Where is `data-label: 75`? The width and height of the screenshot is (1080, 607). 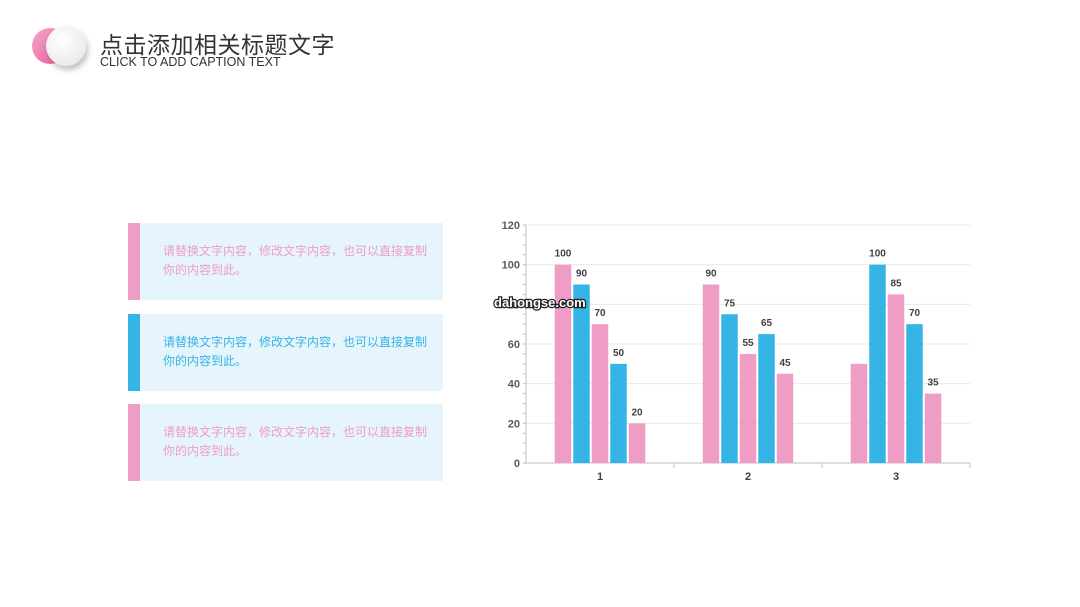
data-label: 75 is located at coordinates (730, 303).